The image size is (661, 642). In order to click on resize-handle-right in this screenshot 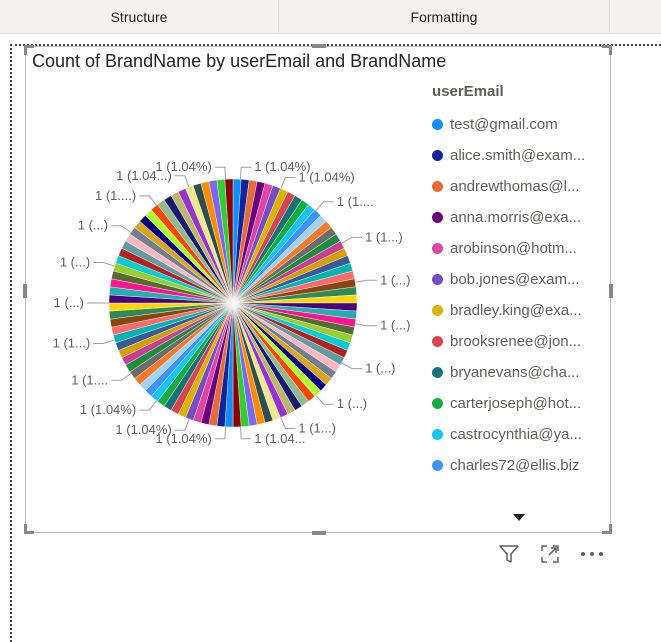, I will do `click(611, 291)`.